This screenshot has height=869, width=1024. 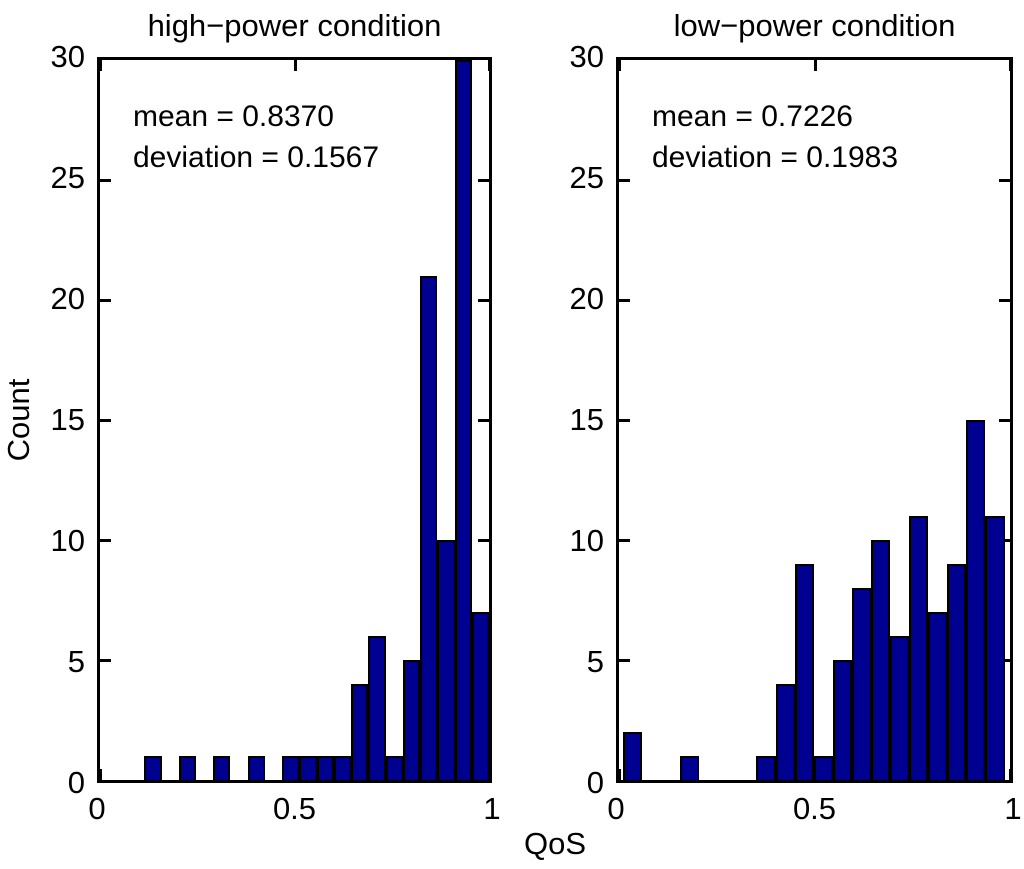 What do you see at coordinates (775, 137) in the screenshot?
I see `right-plot-annotation: mean = 0.7226 deviation = 0.1983` at bounding box center [775, 137].